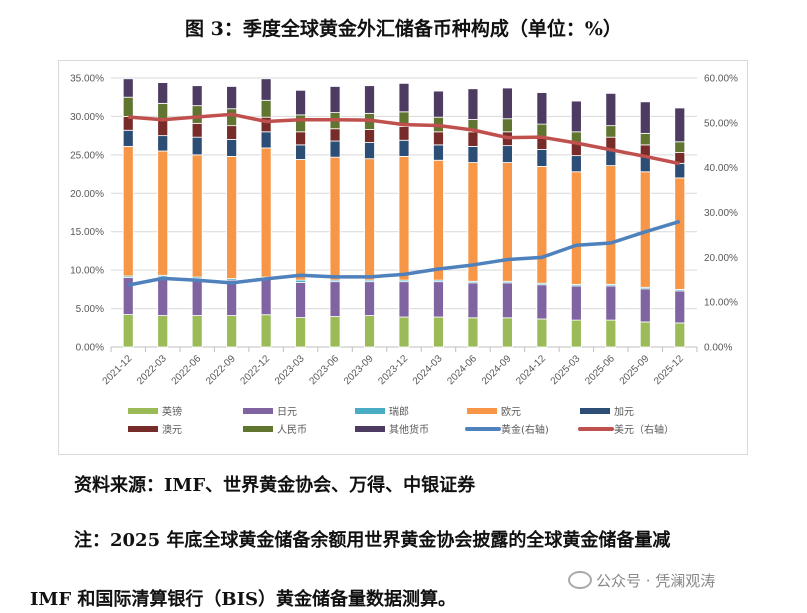  I want to click on left-axis-tick-label: 0.00%, so click(90, 348).